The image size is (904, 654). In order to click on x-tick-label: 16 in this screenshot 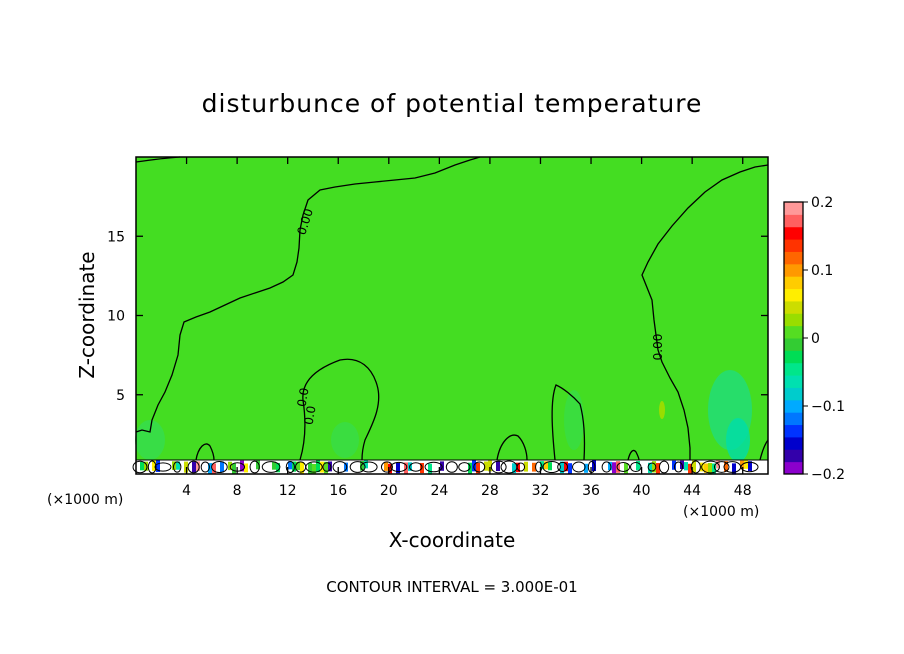, I will do `click(338, 491)`.